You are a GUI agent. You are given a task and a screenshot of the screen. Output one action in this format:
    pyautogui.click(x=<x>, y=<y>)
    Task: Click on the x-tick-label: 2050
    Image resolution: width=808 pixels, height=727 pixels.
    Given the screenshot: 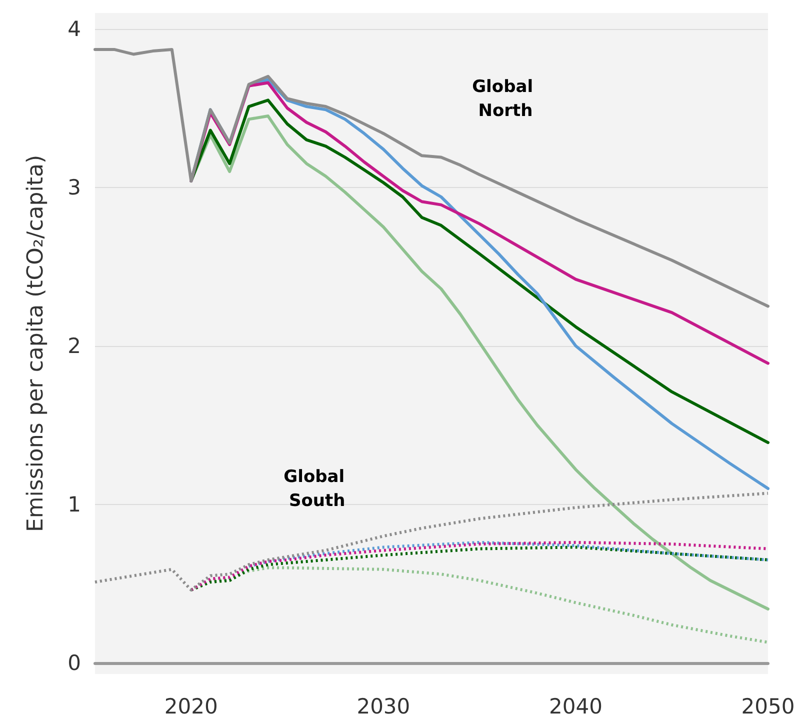 What is the action you would take?
    pyautogui.click(x=768, y=706)
    